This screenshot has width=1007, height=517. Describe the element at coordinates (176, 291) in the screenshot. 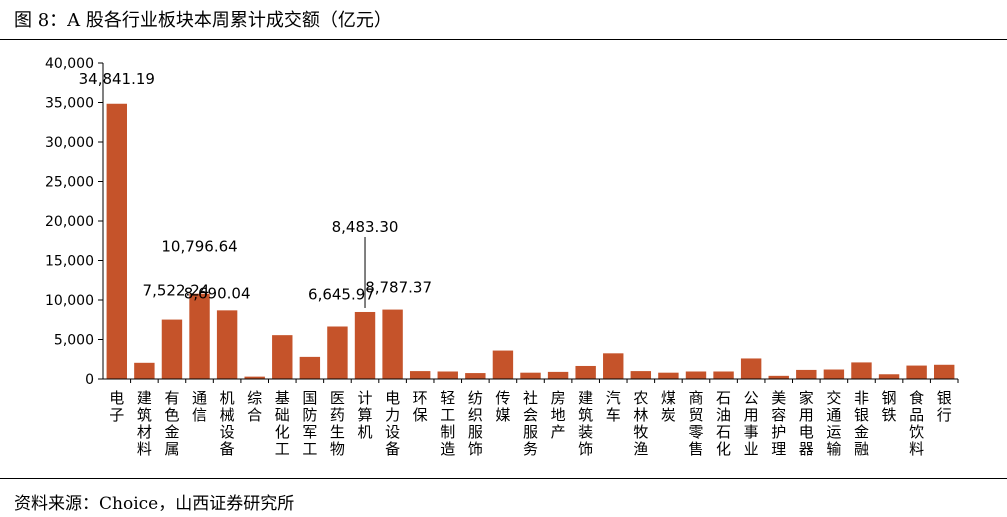

I see `data-label: 7,522.24` at that location.